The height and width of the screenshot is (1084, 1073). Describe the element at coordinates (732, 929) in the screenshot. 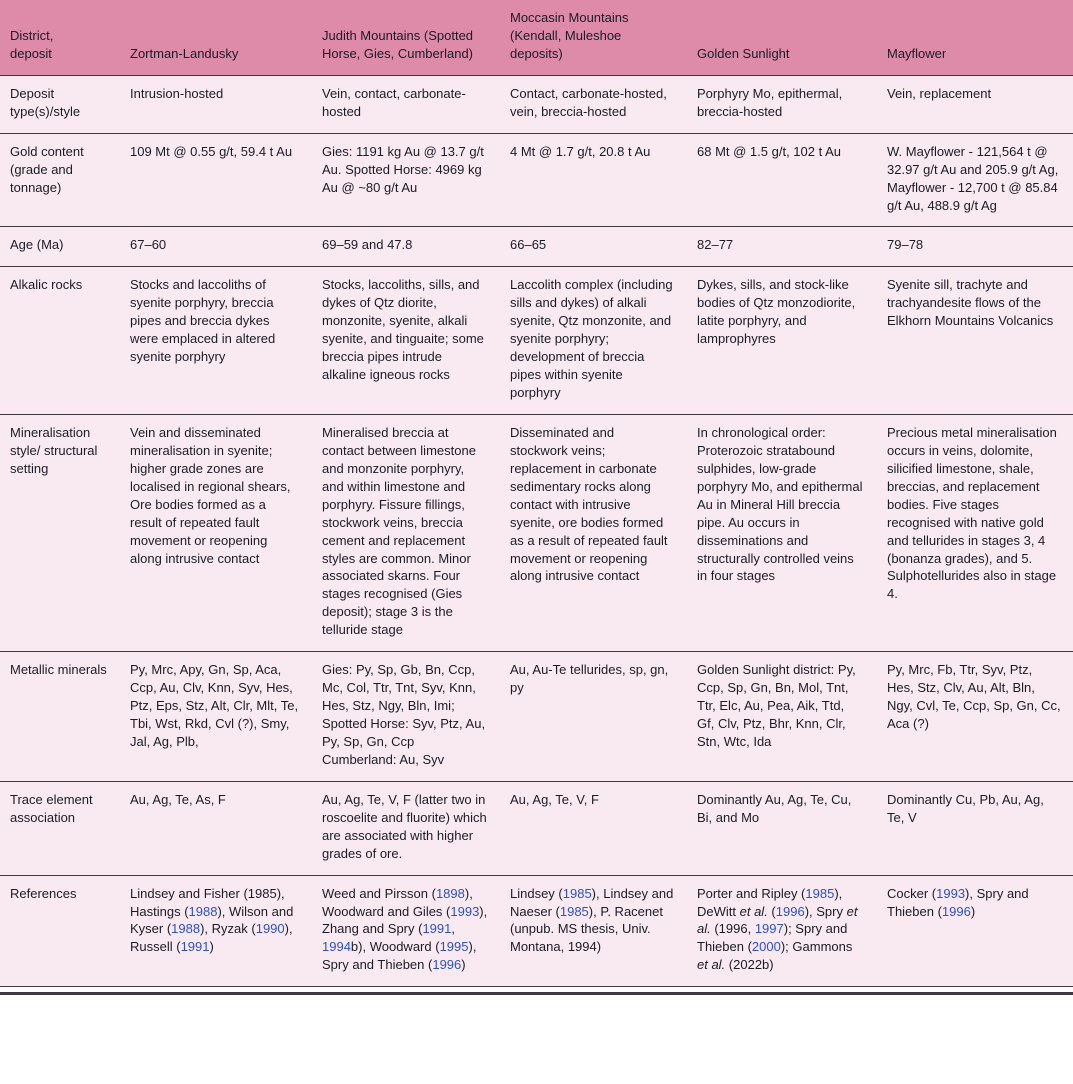

I see `text-segment: (1996,` at that location.